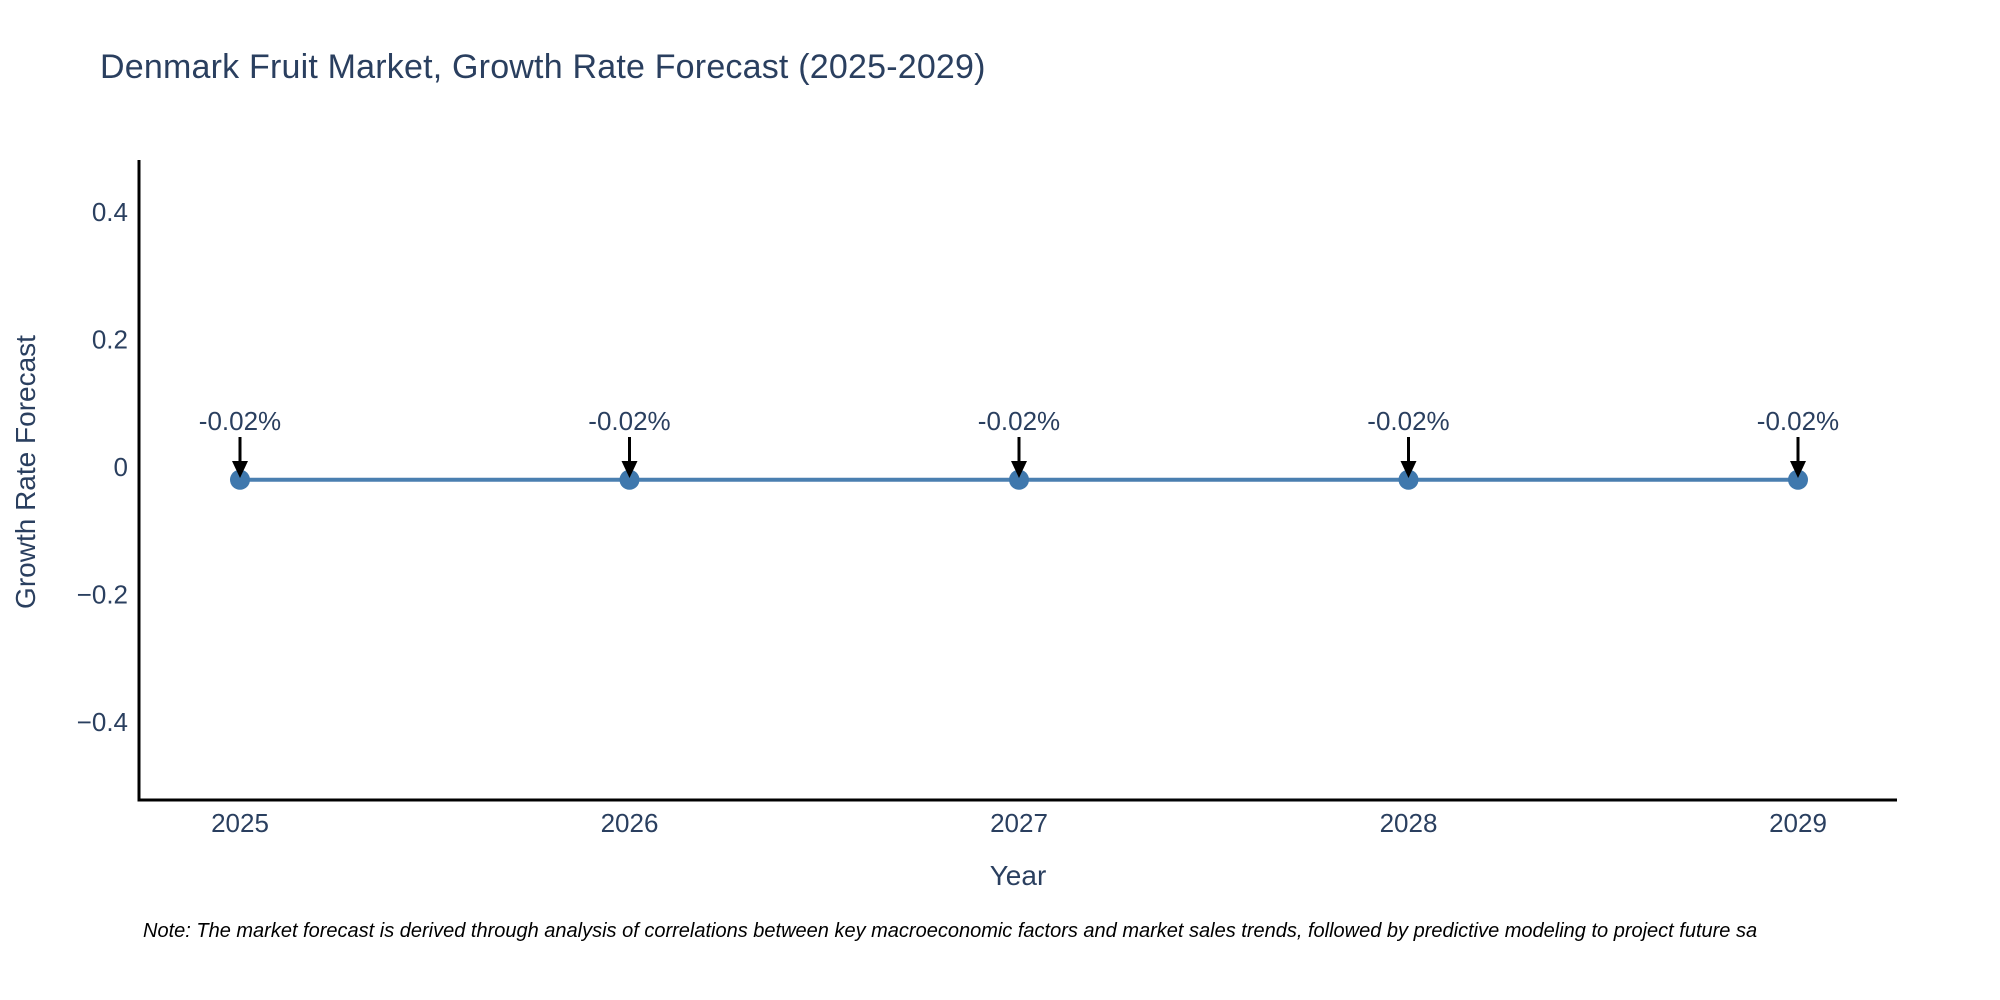  Describe the element at coordinates (630, 823) in the screenshot. I see `x-tick-label: 2026` at that location.